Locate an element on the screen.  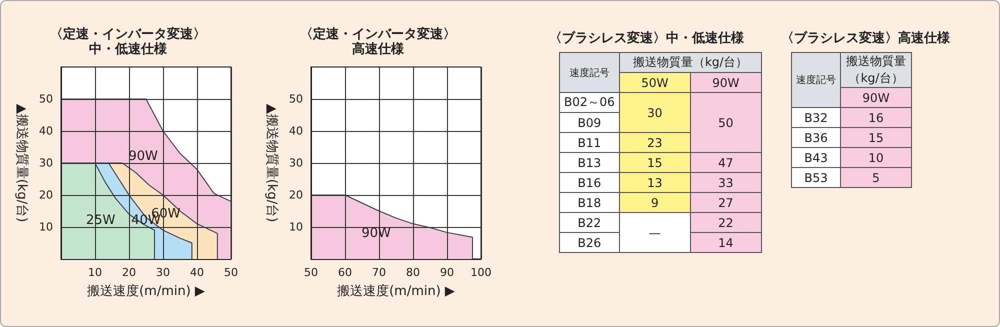
data-label: 23 is located at coordinates (654, 142).